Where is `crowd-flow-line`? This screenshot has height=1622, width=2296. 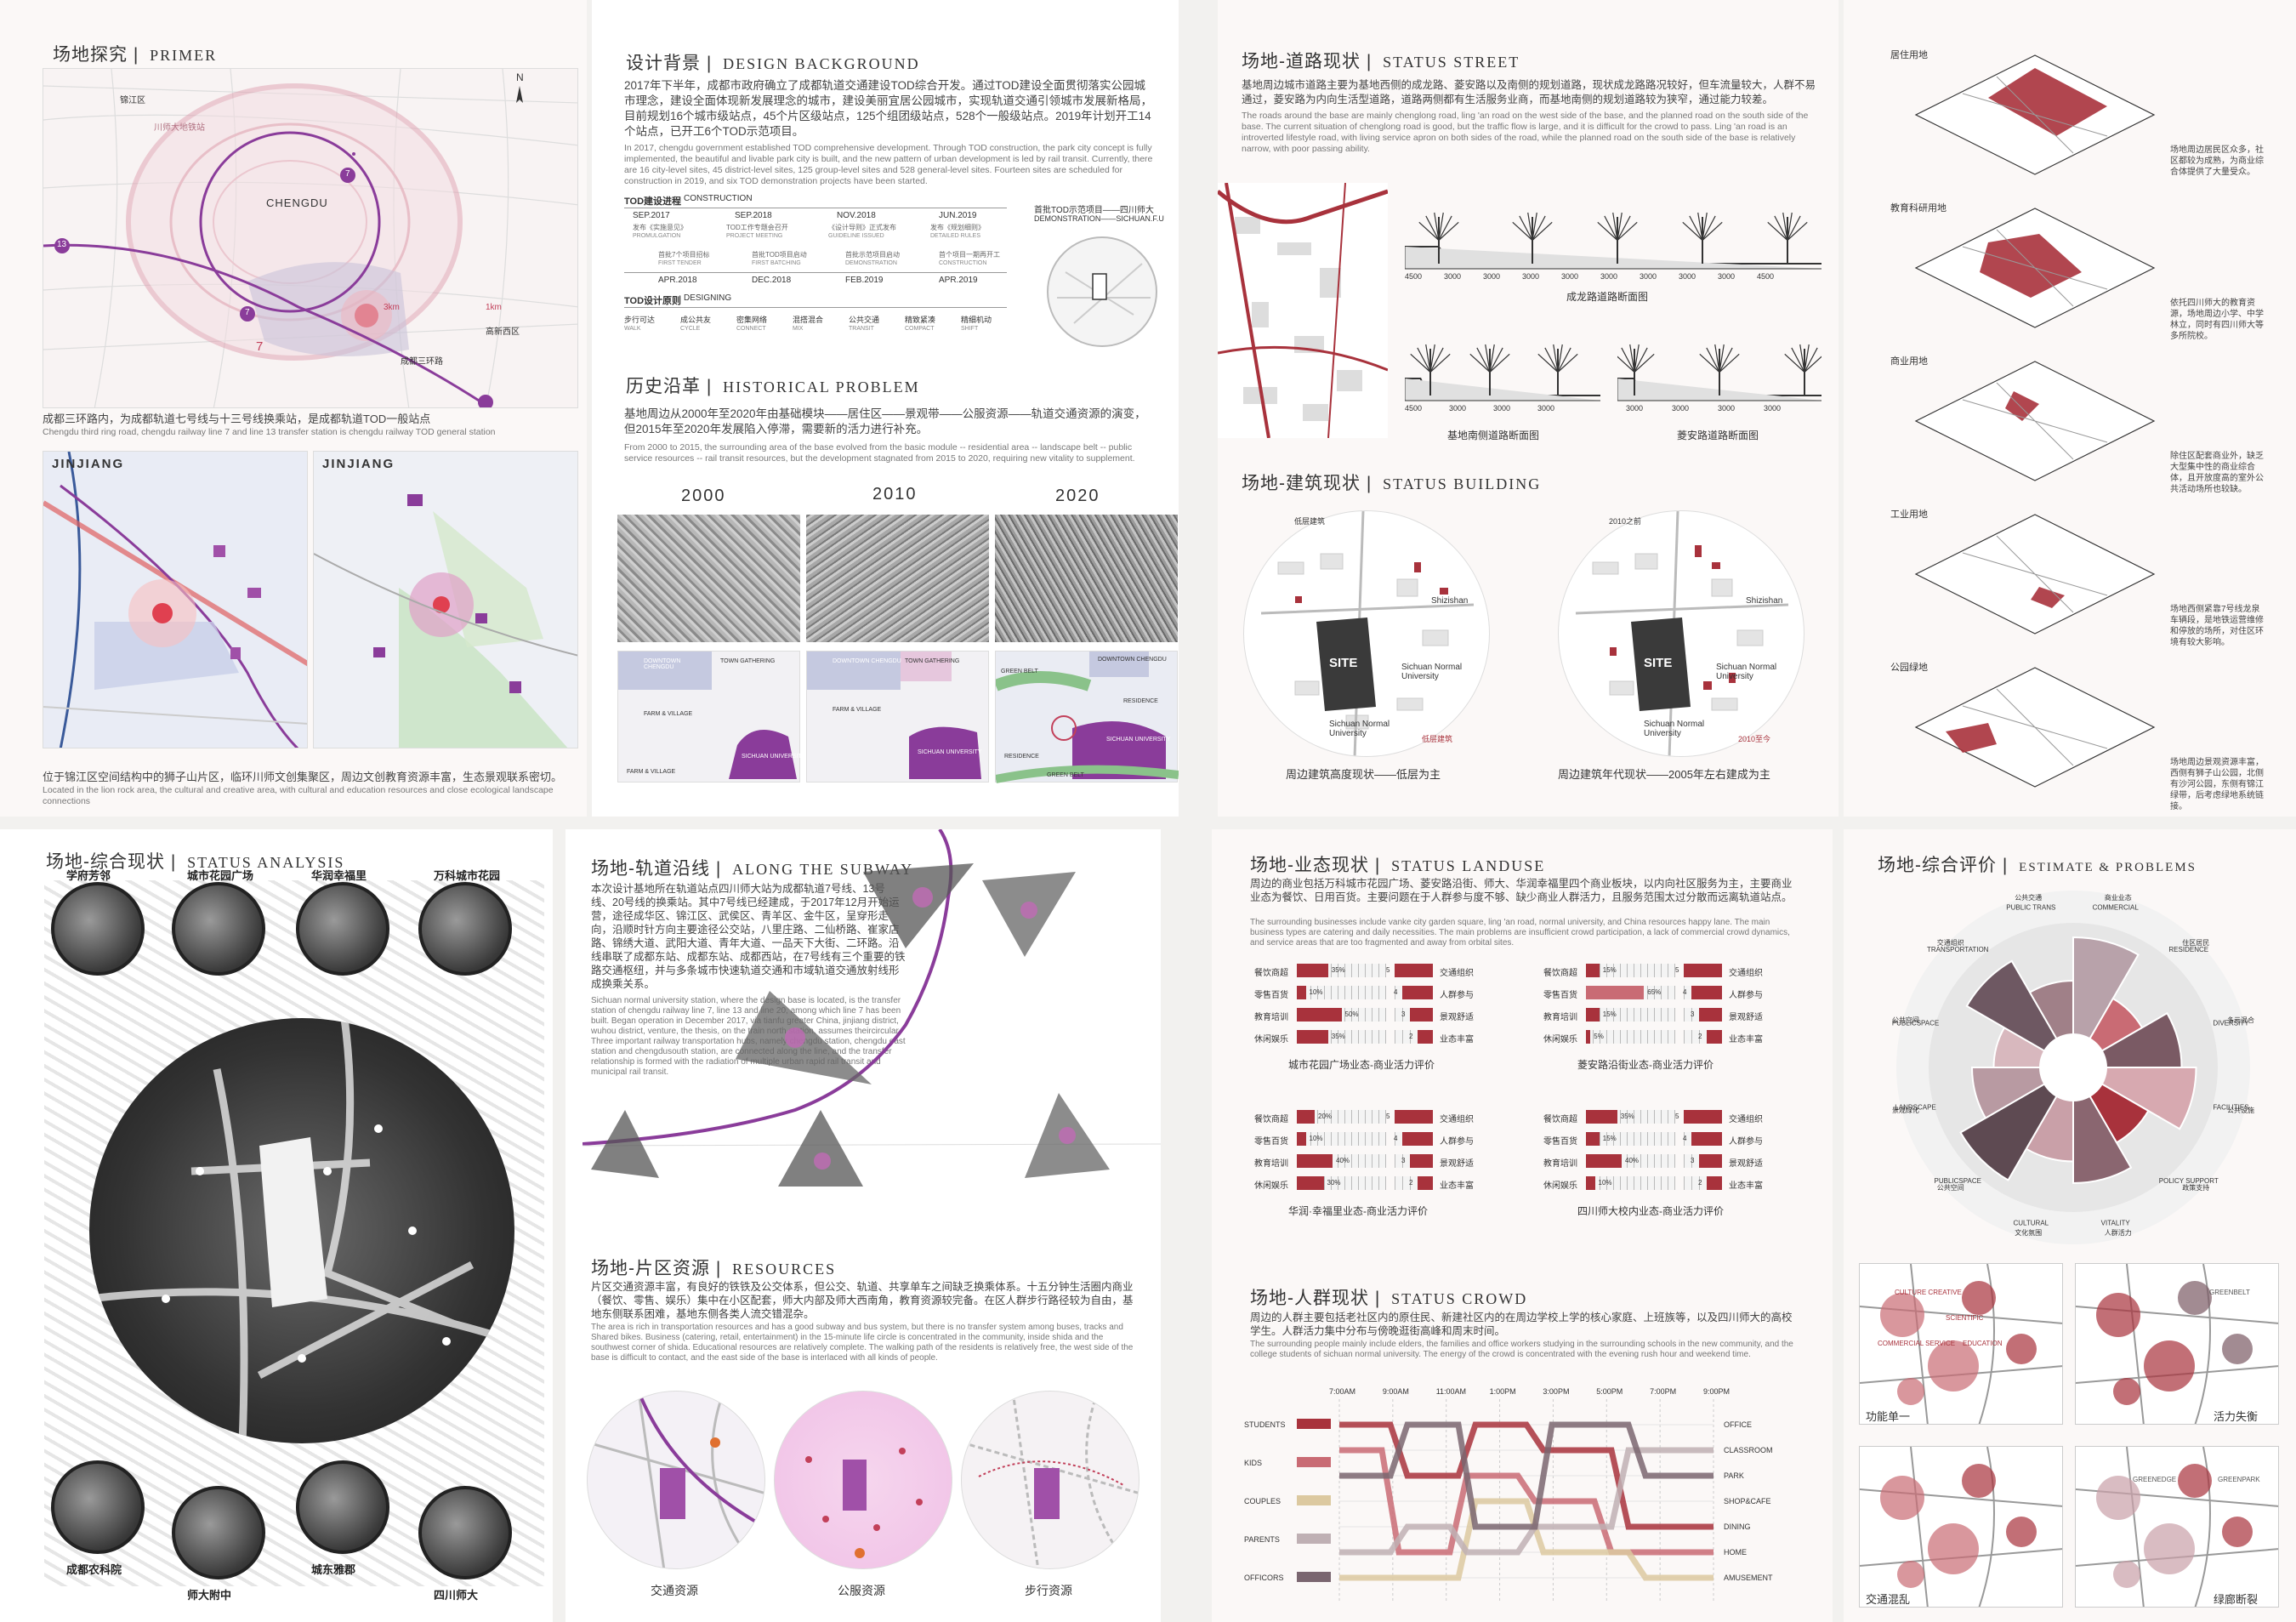 crowd-flow-line is located at coordinates (1526, 1501).